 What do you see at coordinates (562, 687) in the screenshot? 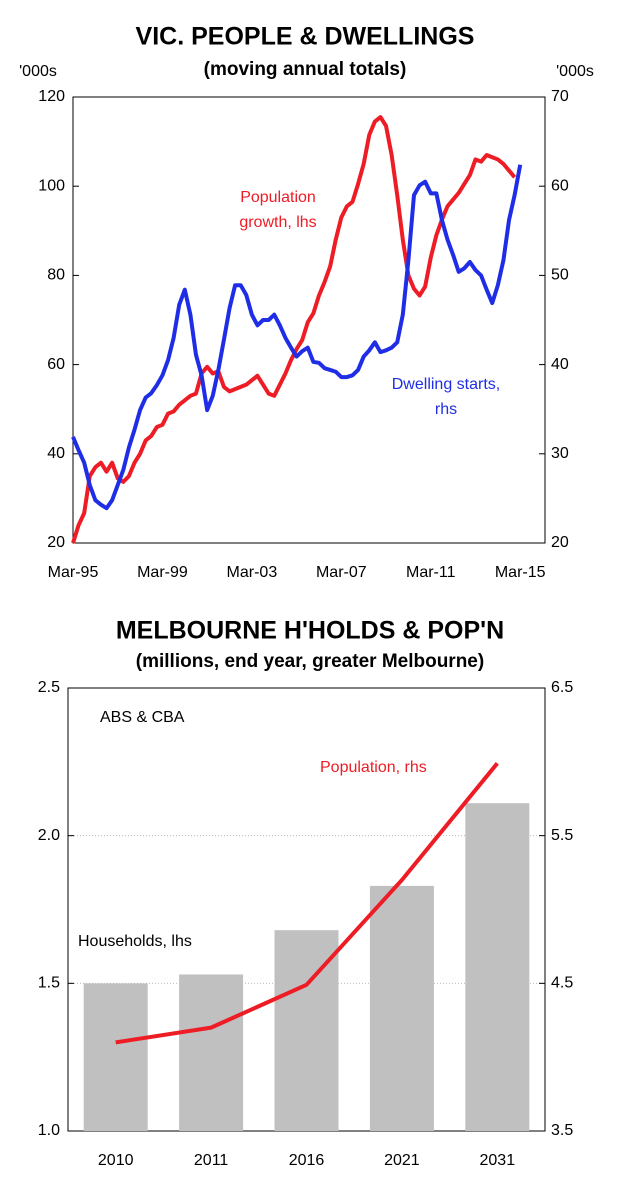
I see `y2-tick-label: 6.5` at bounding box center [562, 687].